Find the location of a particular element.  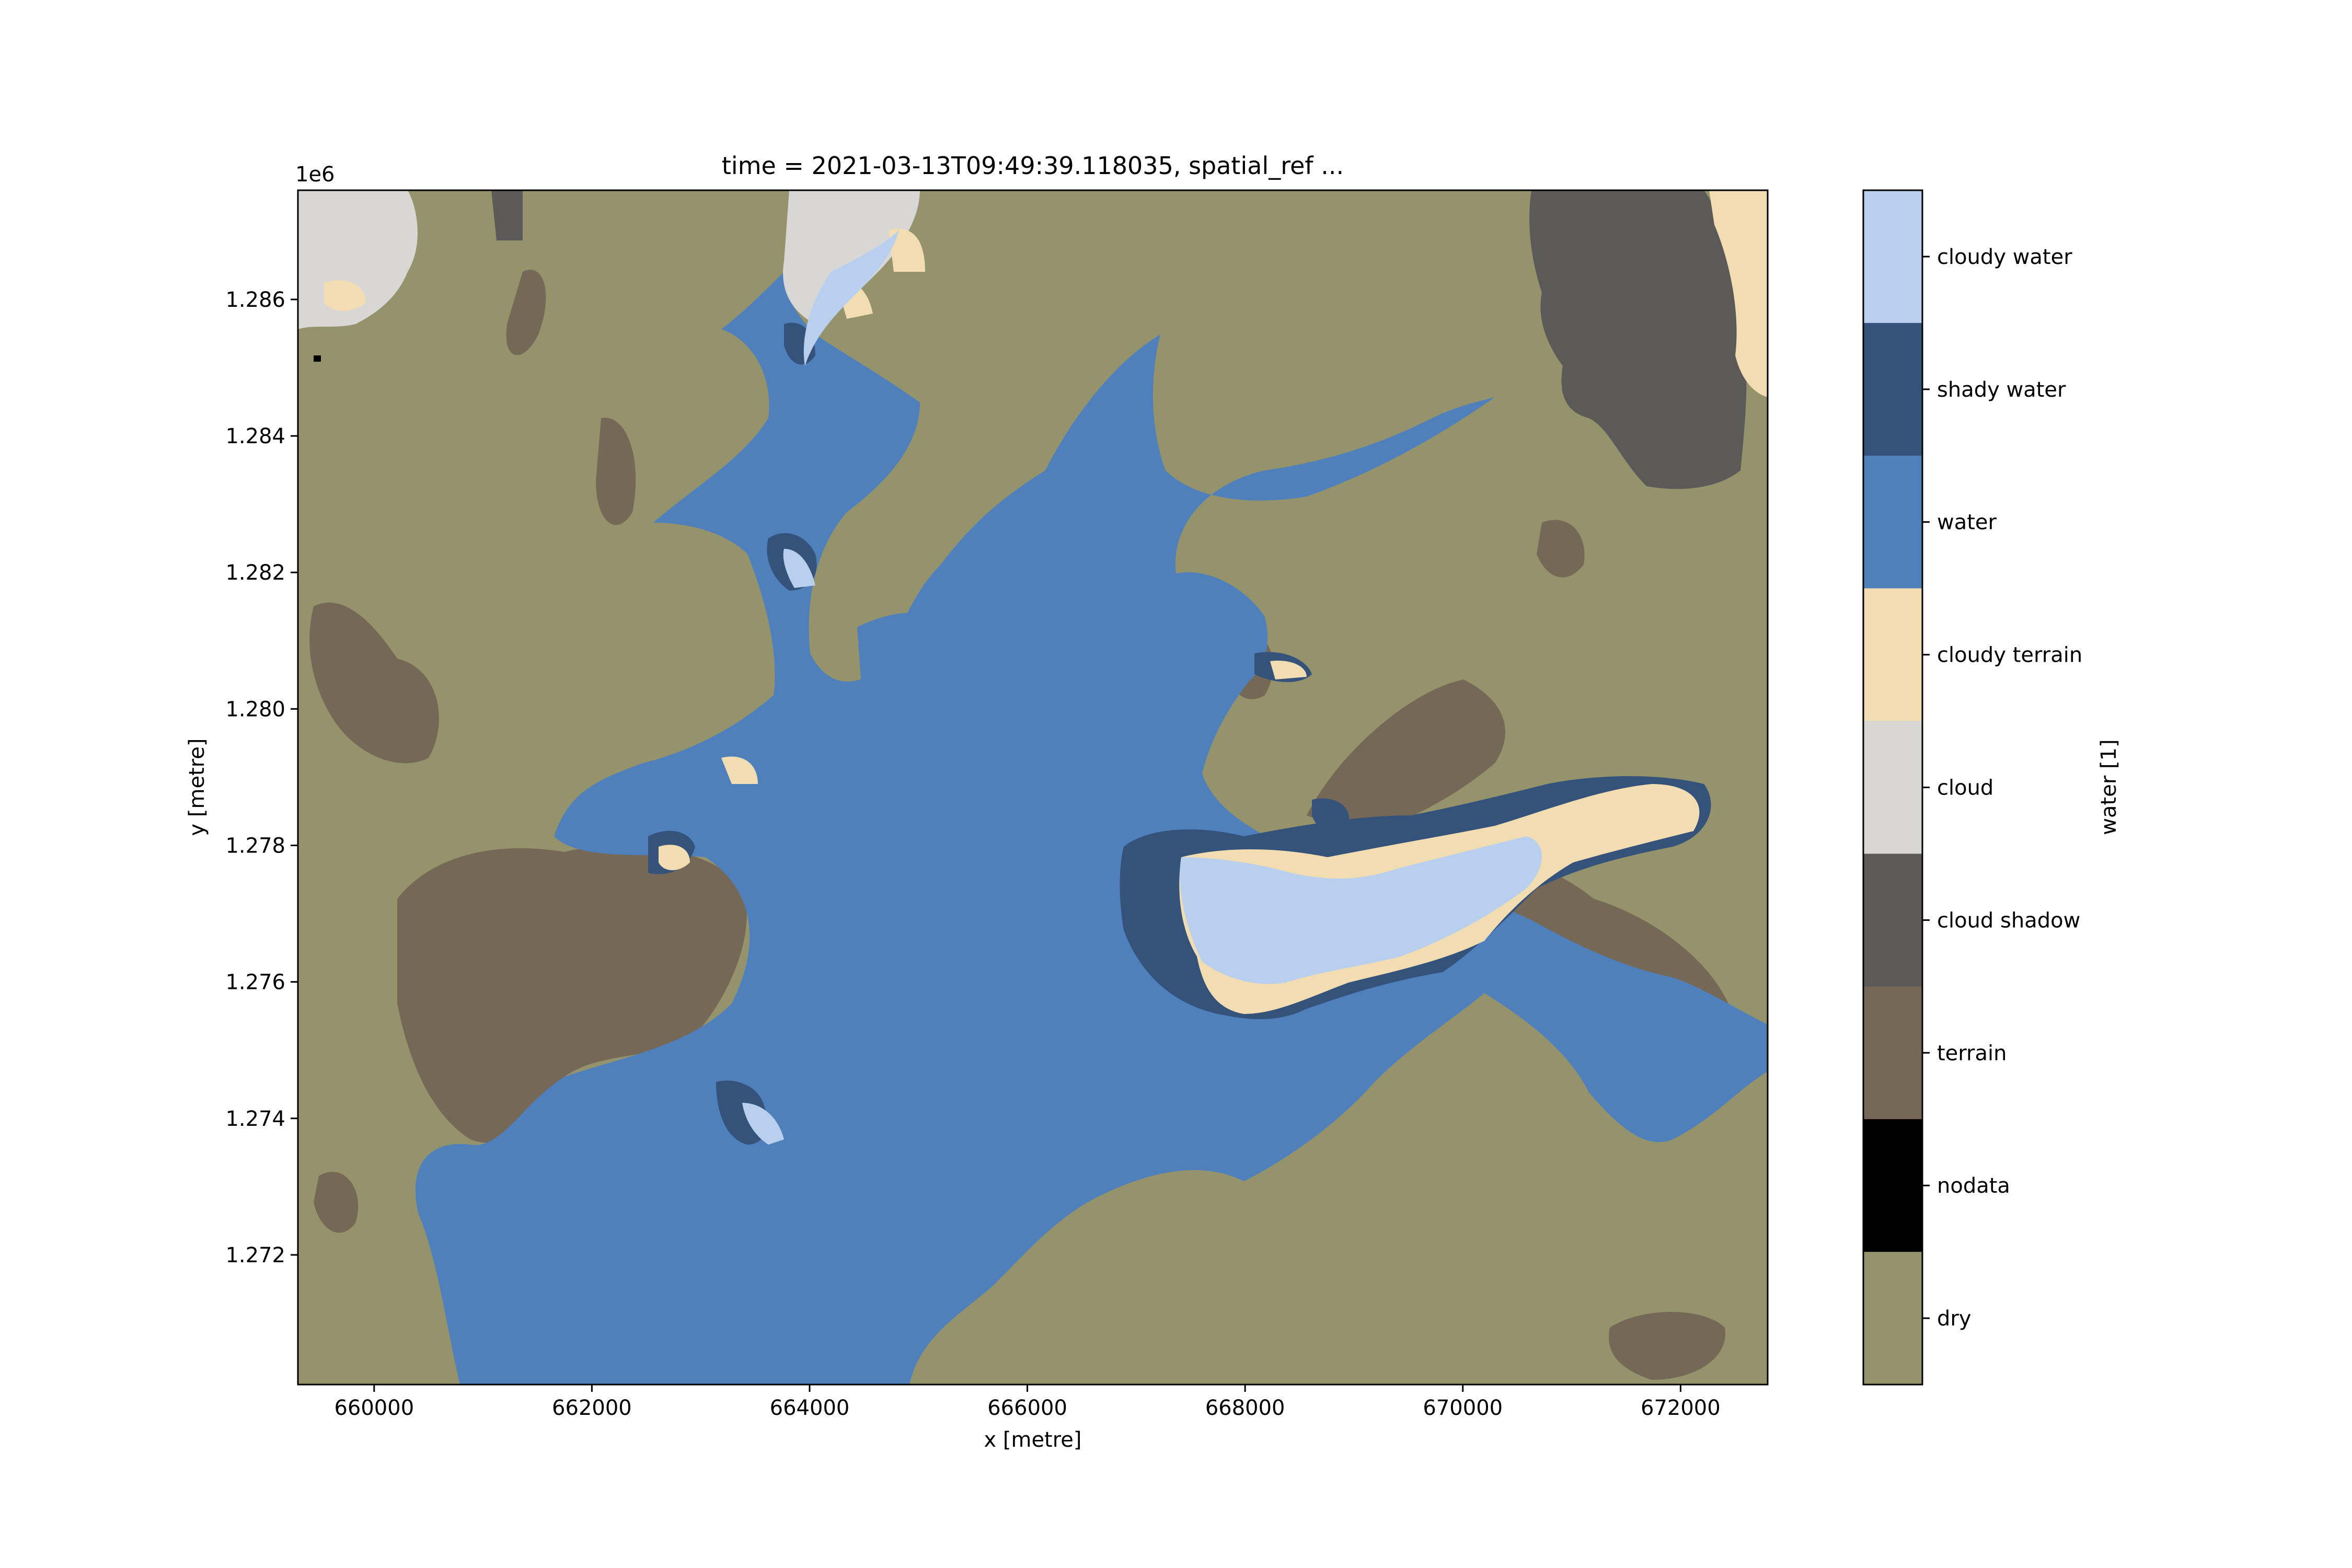

colorbar-class-label: cloud is located at coordinates (1965, 788).